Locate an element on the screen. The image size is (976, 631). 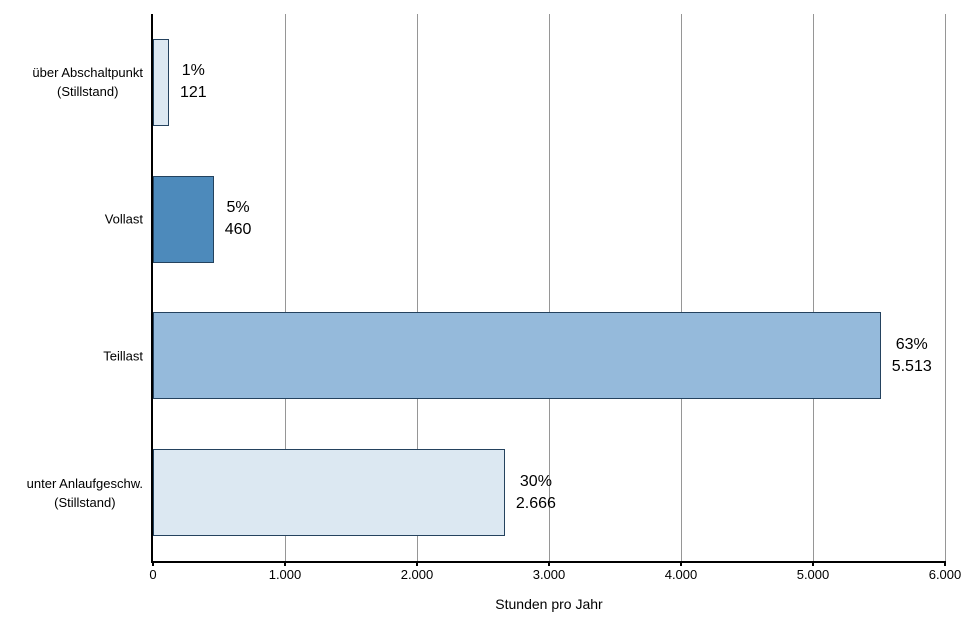
bar-percent-label: 63% is located at coordinates (911, 344).